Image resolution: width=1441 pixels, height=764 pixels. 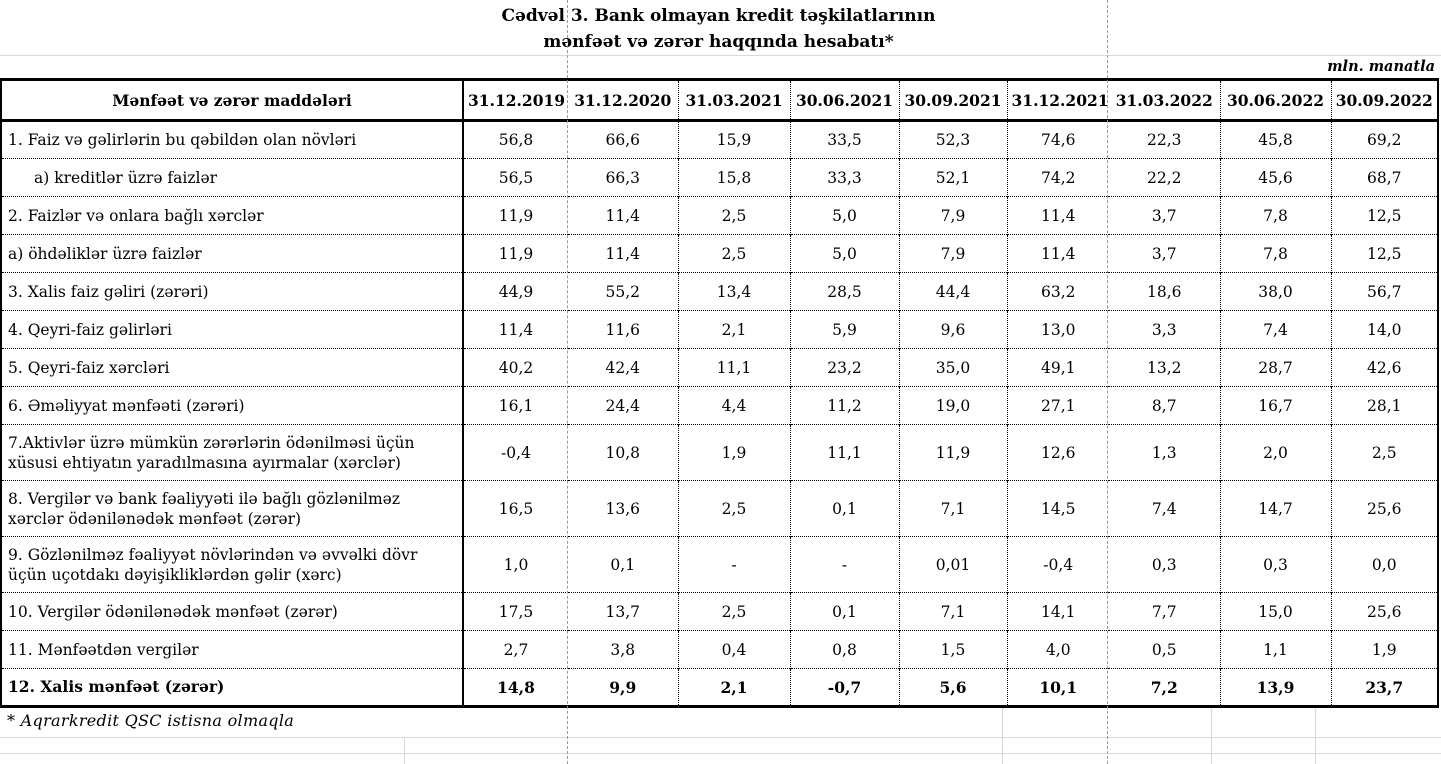 I want to click on value-cell: 13,4, so click(x=733, y=291).